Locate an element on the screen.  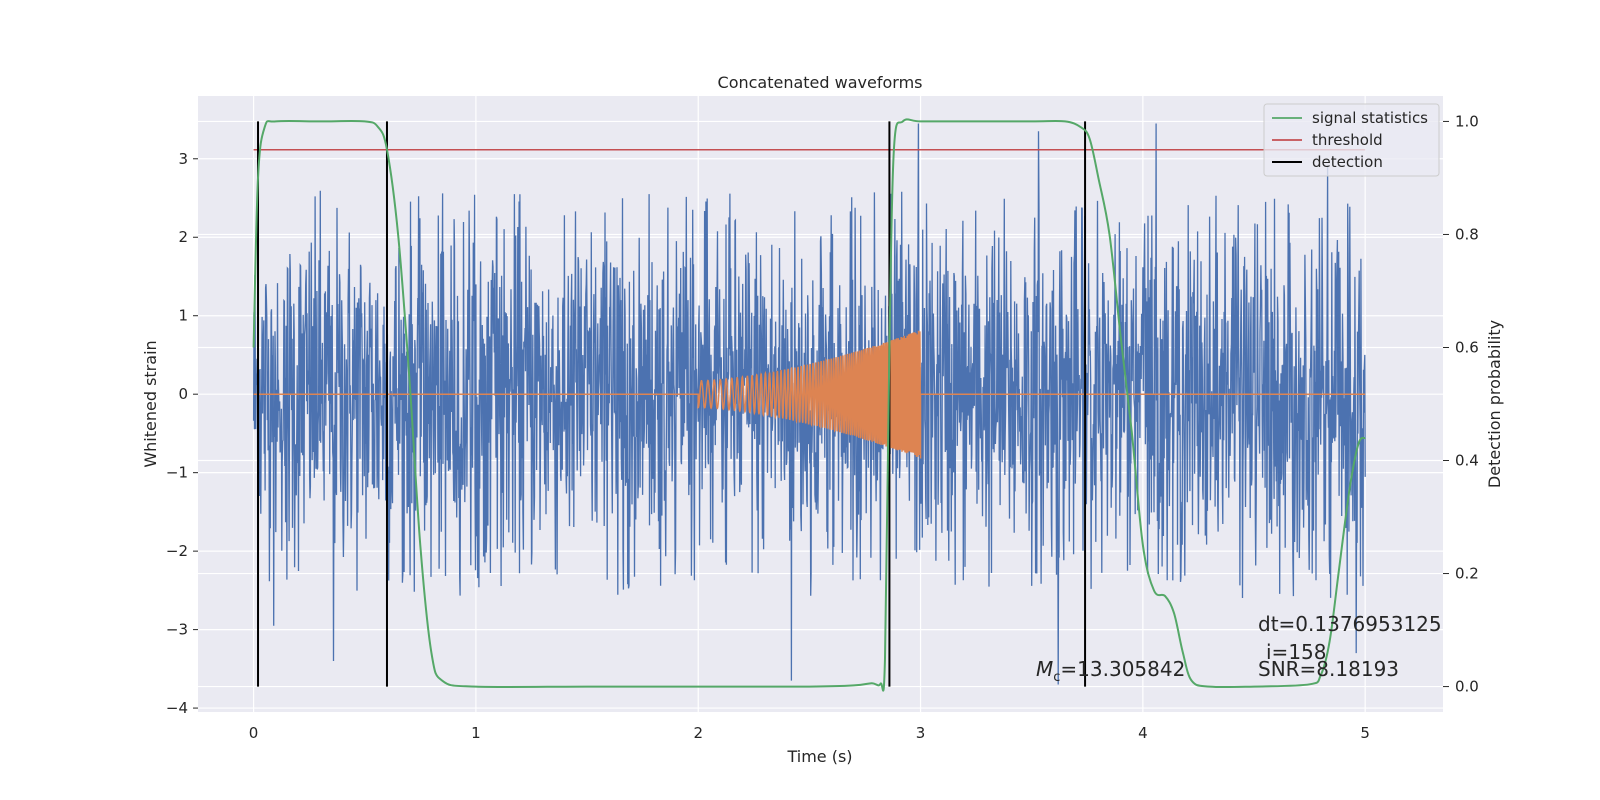
template-line is located at coordinates (809, 394).